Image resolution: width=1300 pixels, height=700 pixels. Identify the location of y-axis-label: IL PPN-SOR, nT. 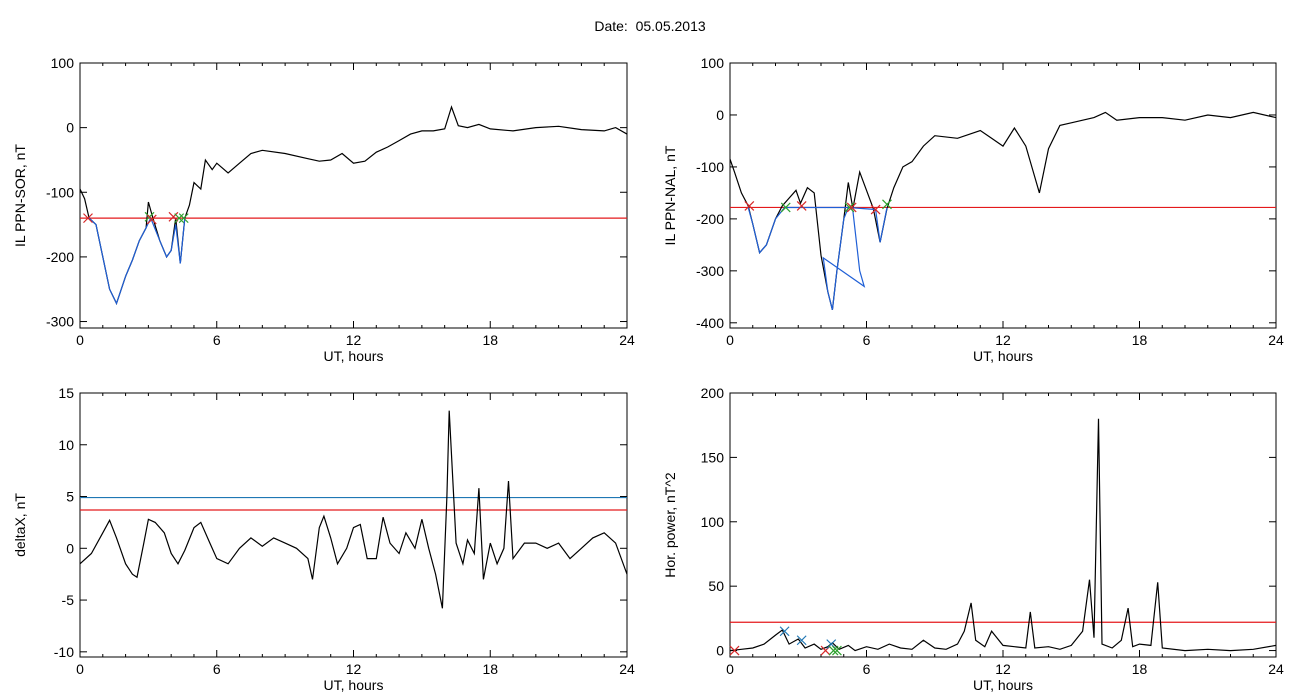
(20, 195).